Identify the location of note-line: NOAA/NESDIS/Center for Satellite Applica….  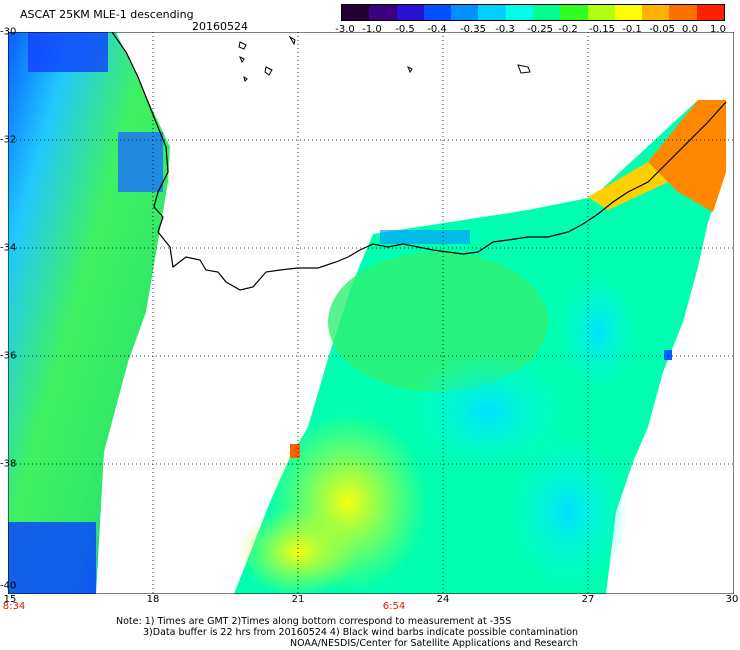
(434, 643).